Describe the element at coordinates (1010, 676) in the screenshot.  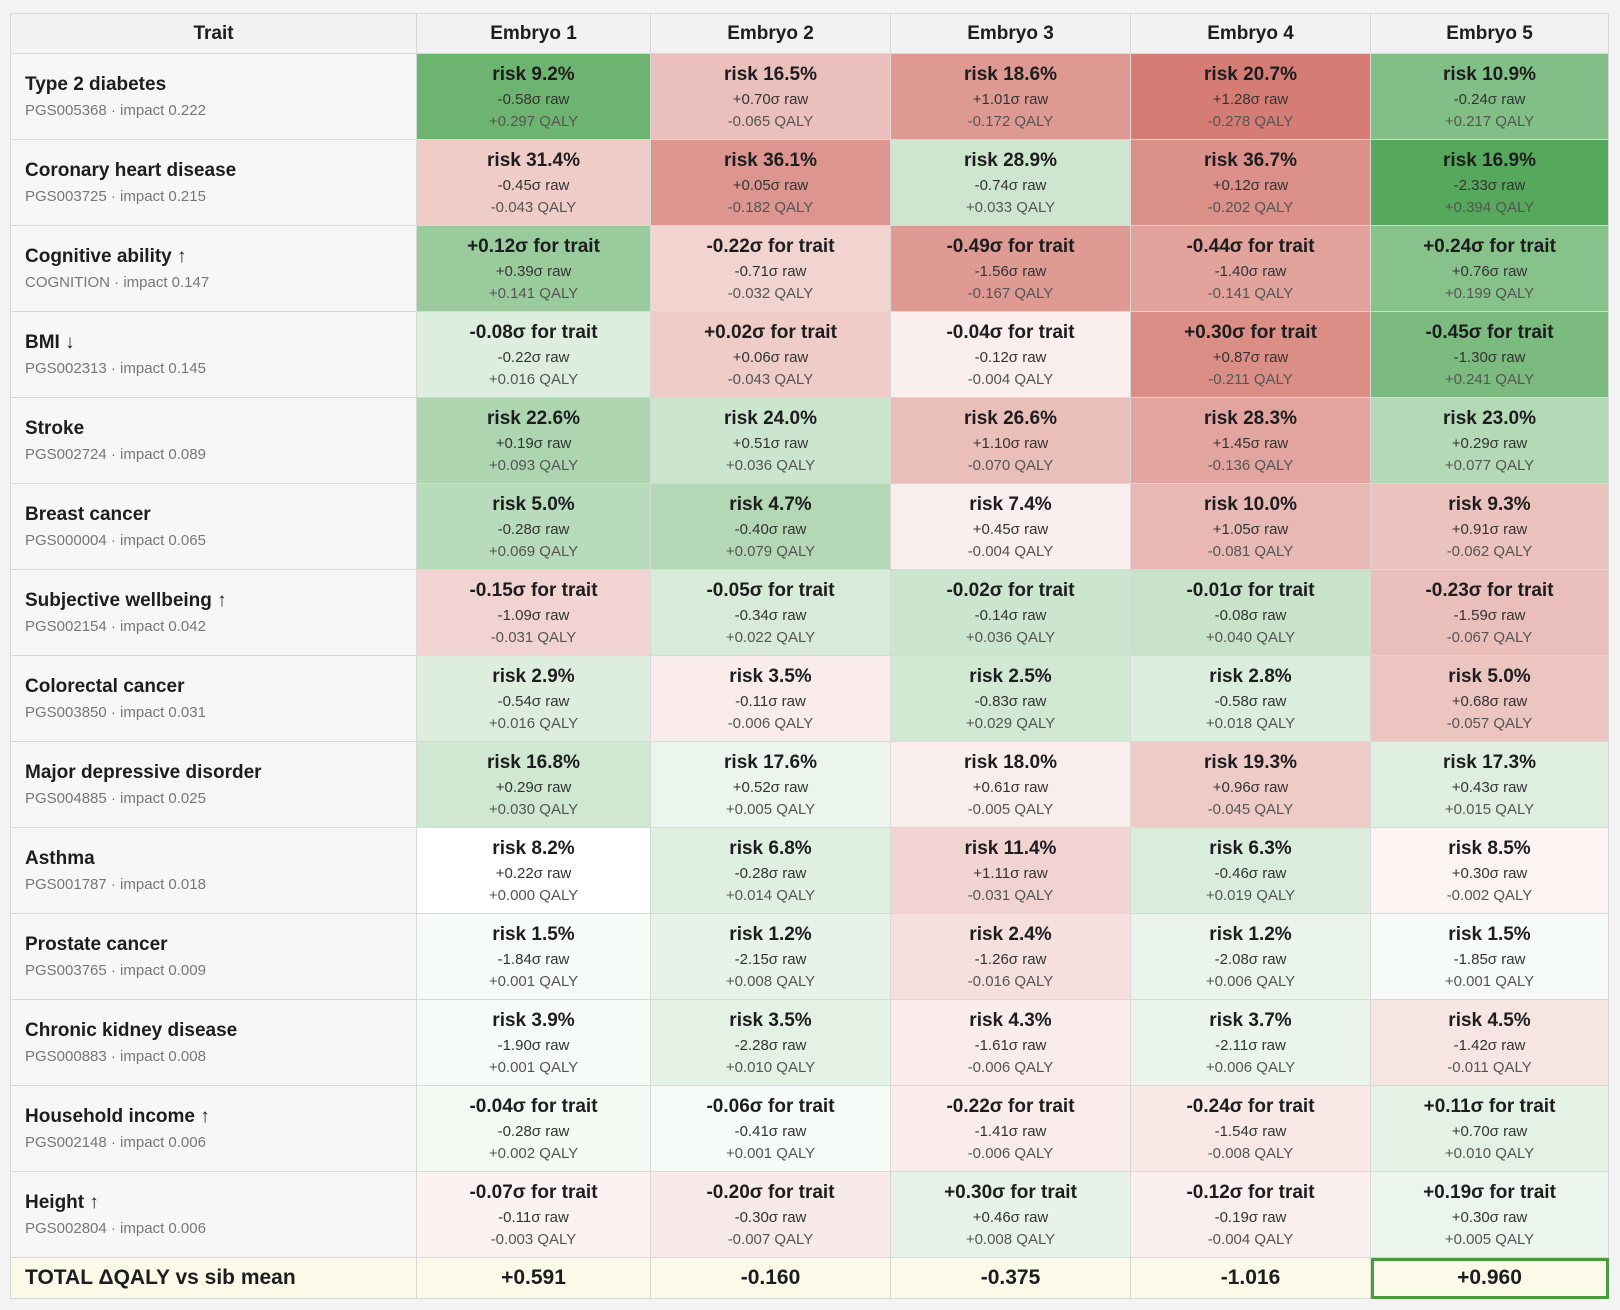
I see `score-main: risk 2.5%` at that location.